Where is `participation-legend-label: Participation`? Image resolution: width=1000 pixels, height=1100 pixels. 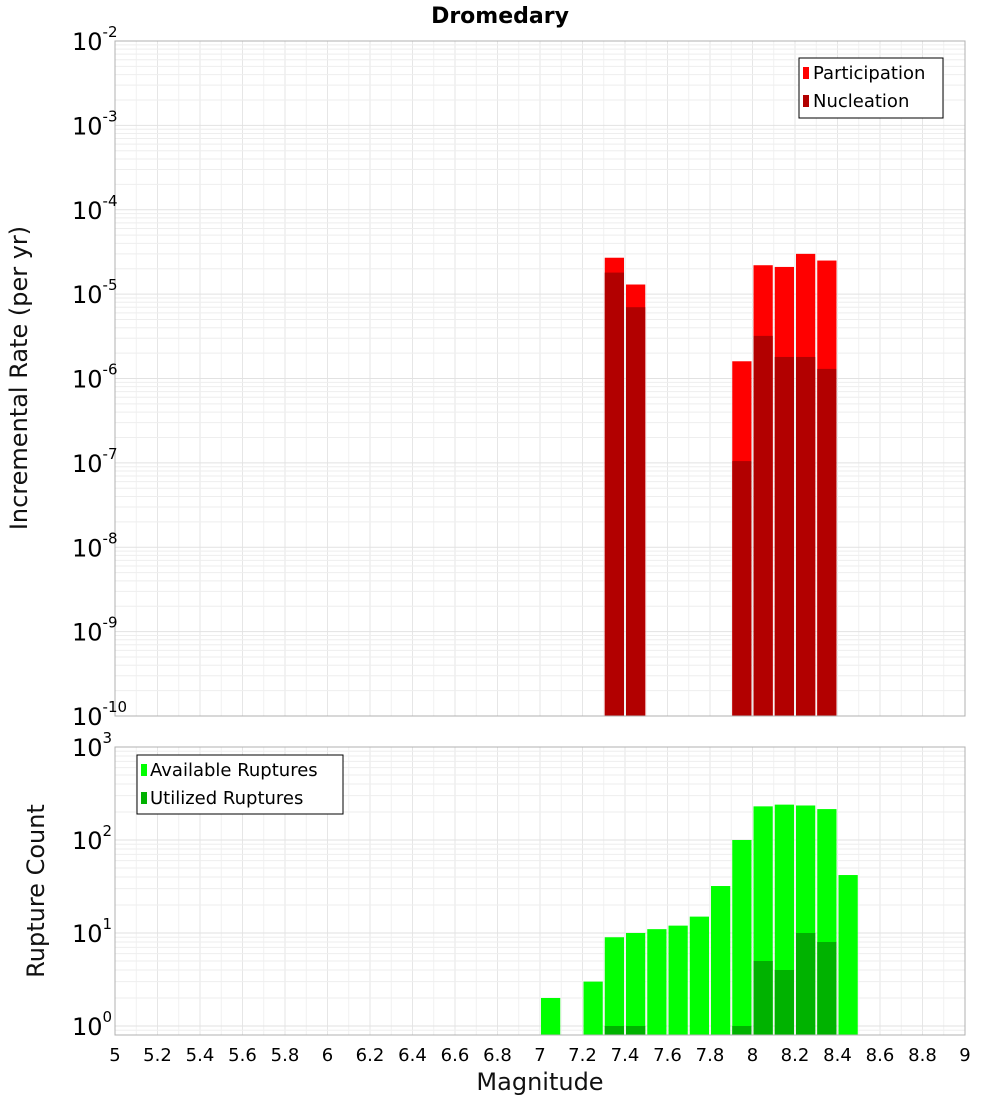 participation-legend-label: Participation is located at coordinates (869, 73).